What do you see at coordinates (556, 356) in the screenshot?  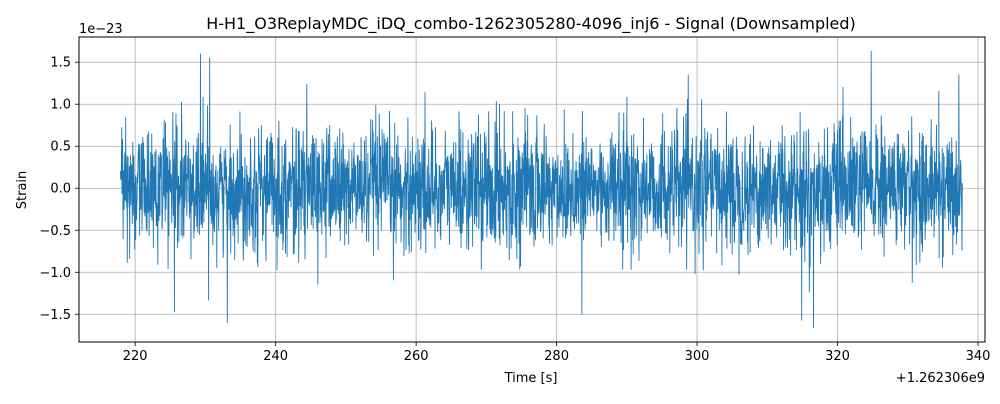 I see `x-tick-label: 280` at bounding box center [556, 356].